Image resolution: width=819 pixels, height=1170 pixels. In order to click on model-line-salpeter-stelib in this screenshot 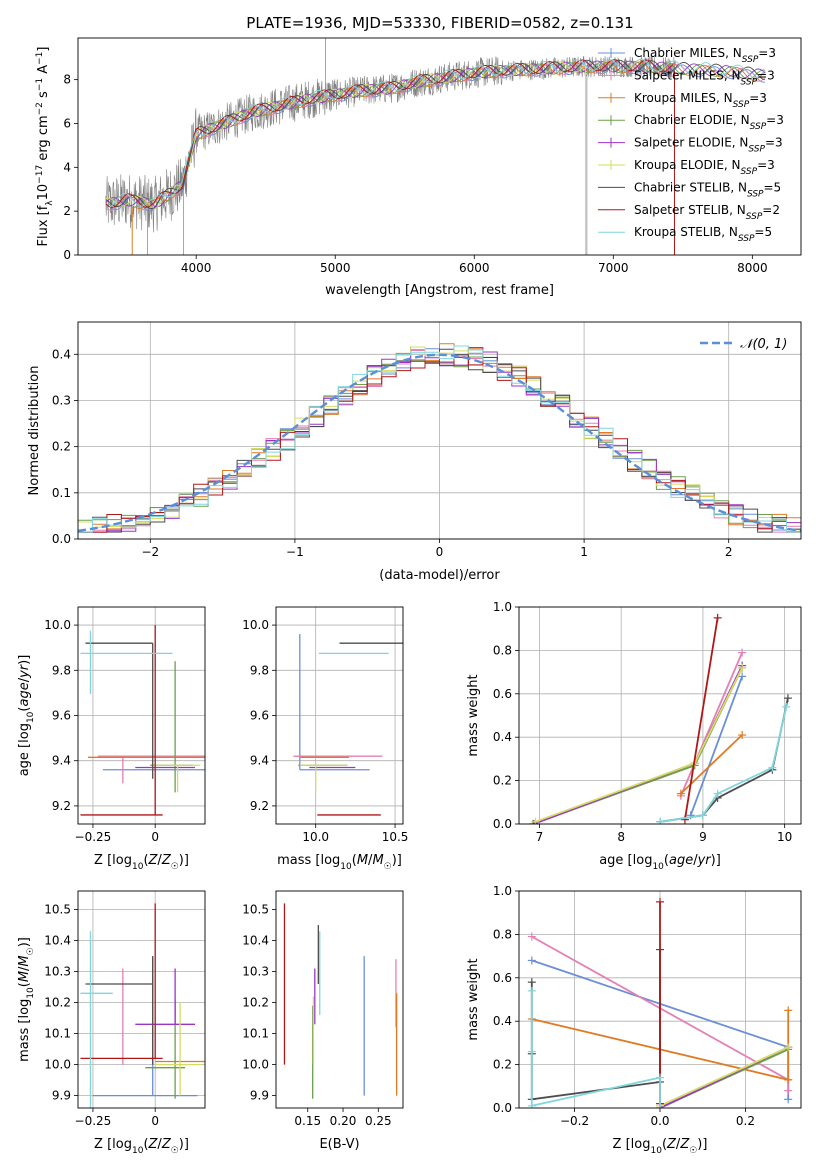, I will do `click(389, 133)`.